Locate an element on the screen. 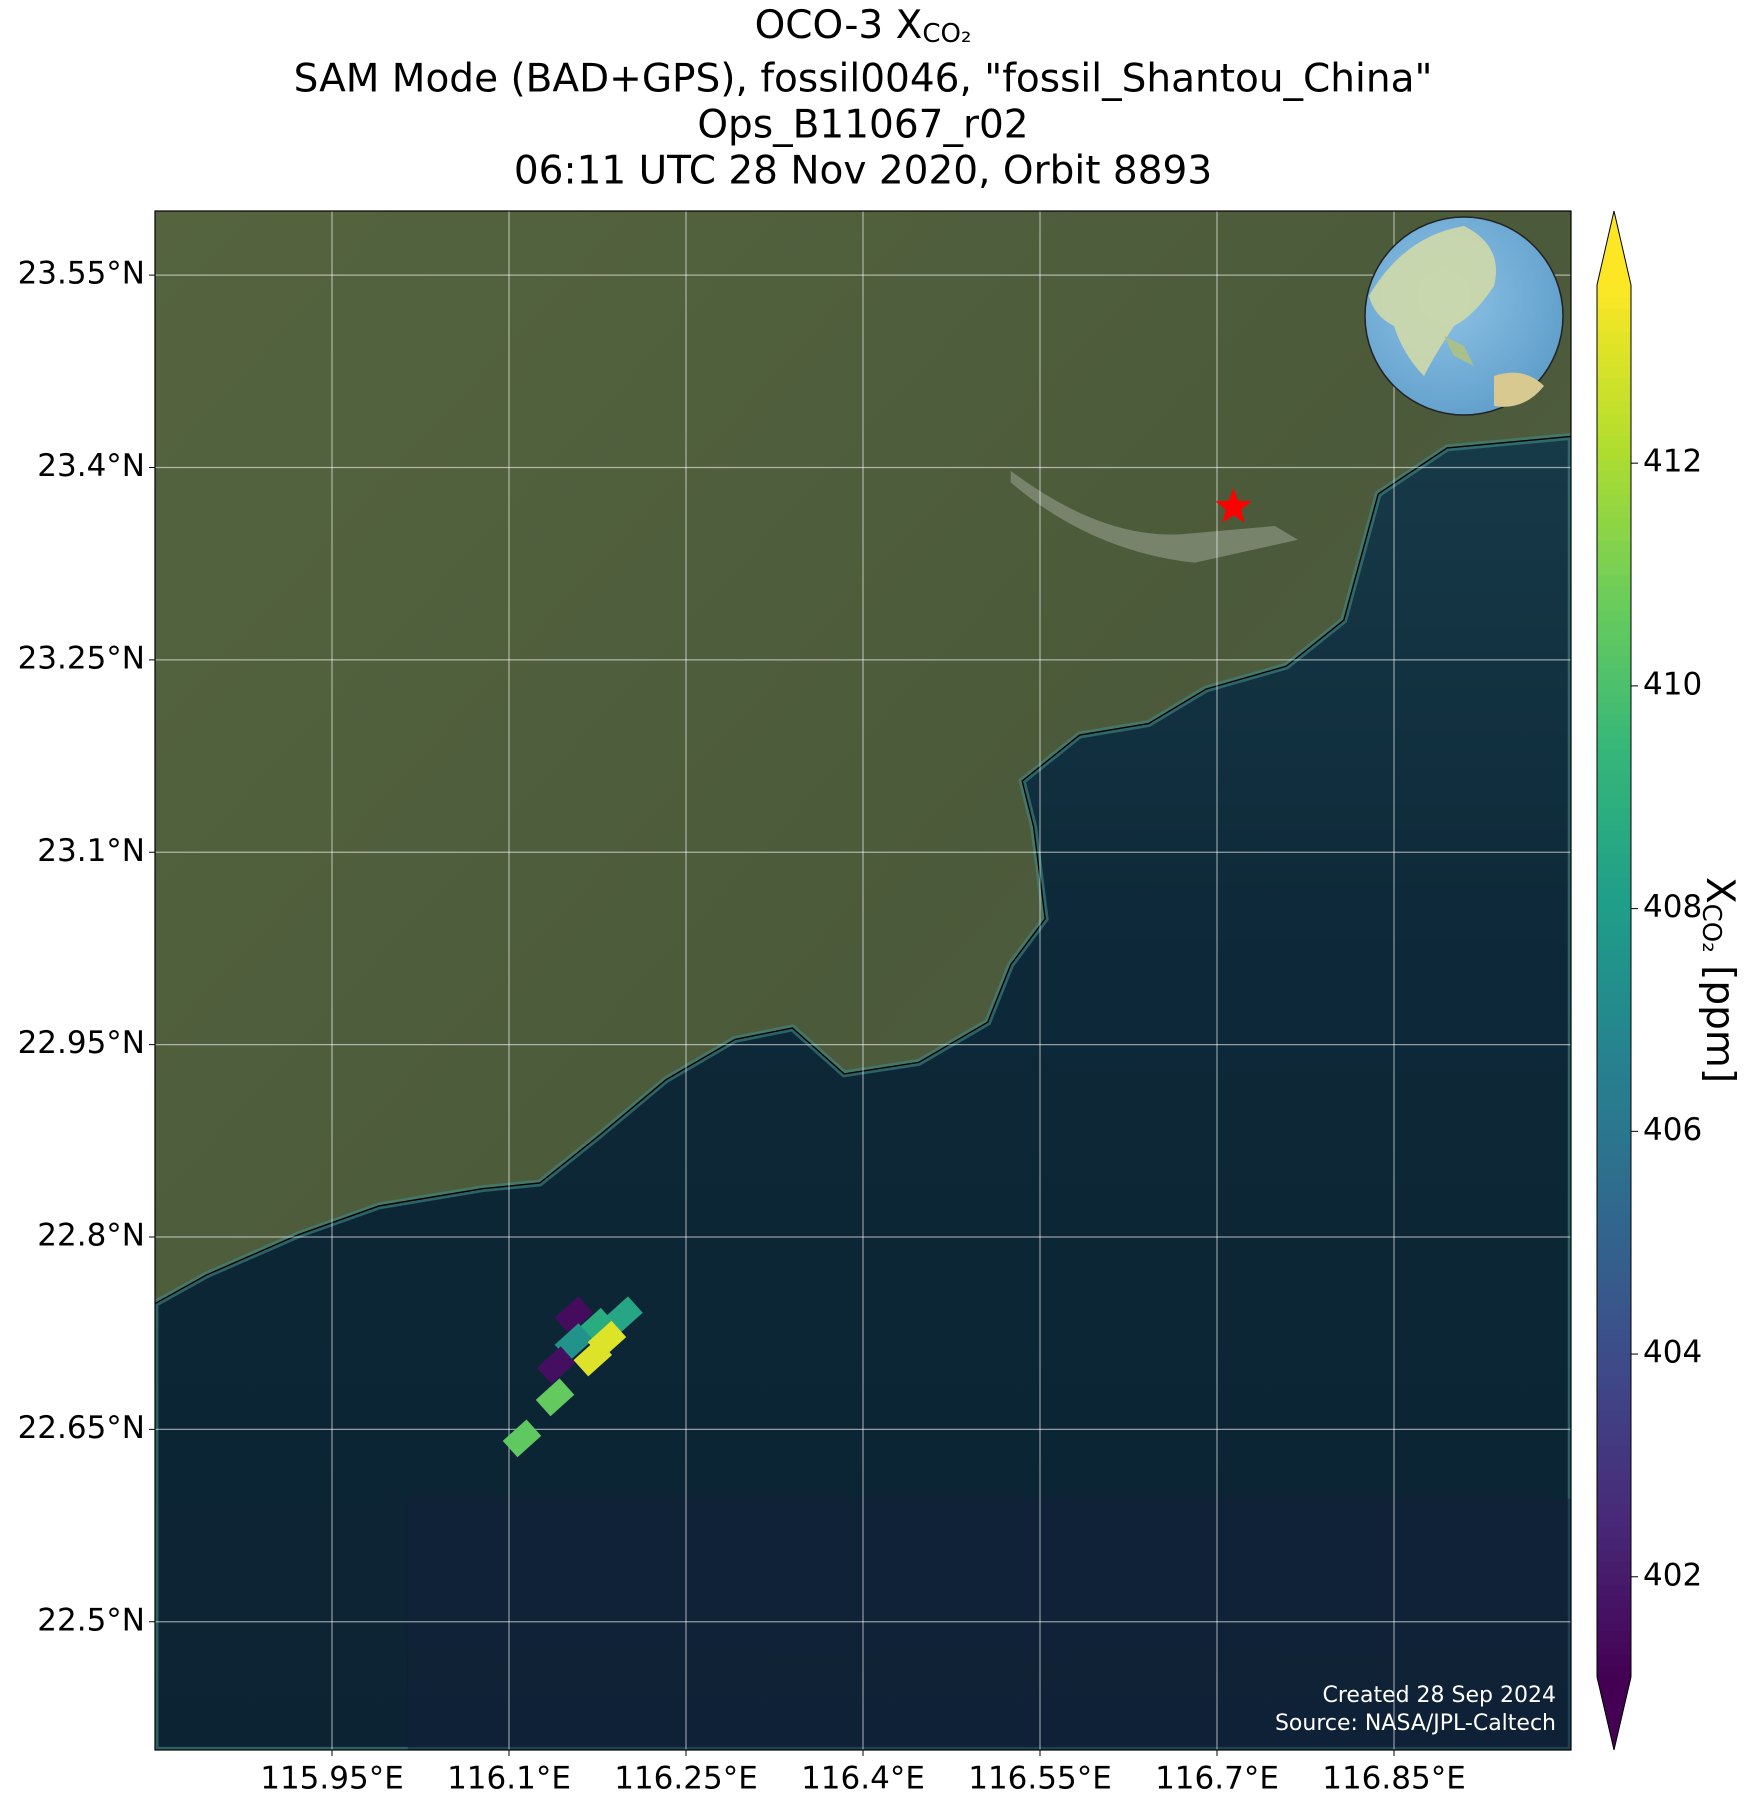 The image size is (1763, 1801). y-tick-label: 23.4°N is located at coordinates (91, 466).